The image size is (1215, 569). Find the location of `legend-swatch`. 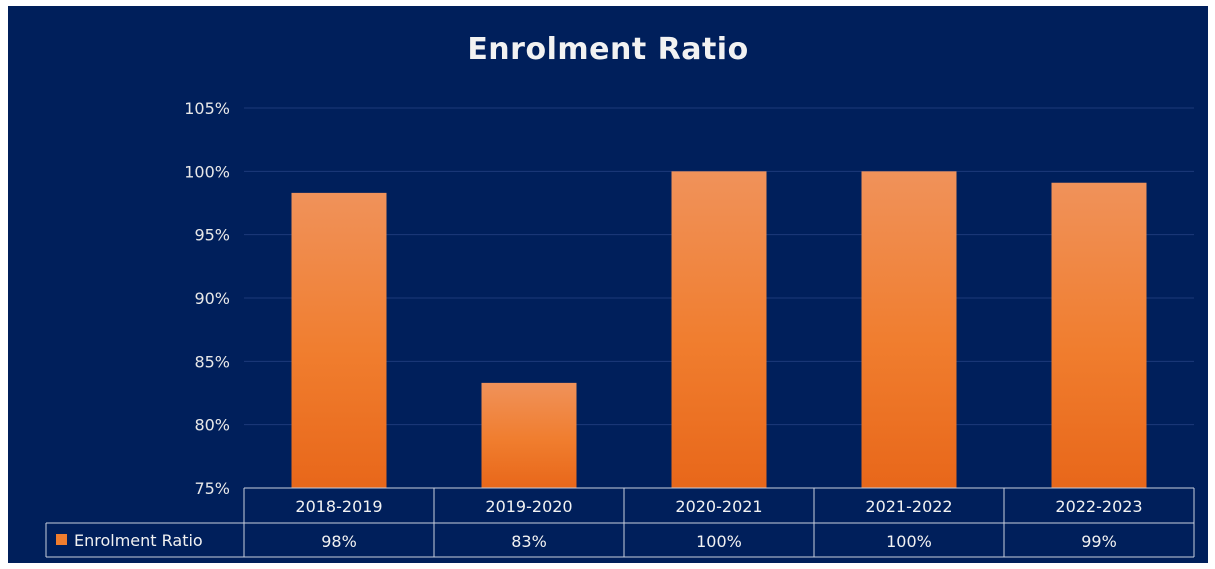

legend-swatch is located at coordinates (61, 539).